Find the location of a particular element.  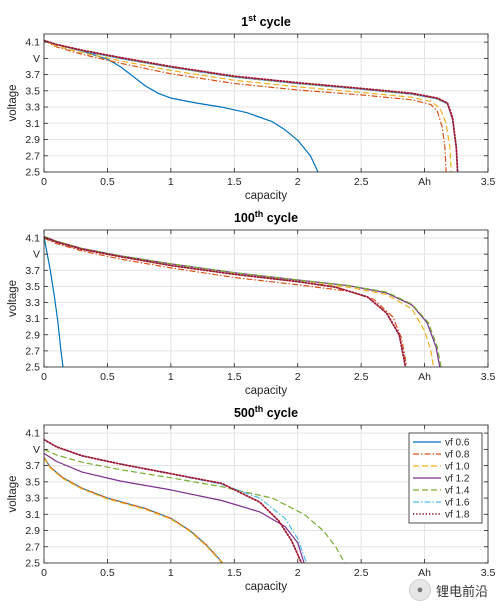

chart-title: 500th cycle is located at coordinates (266, 412).